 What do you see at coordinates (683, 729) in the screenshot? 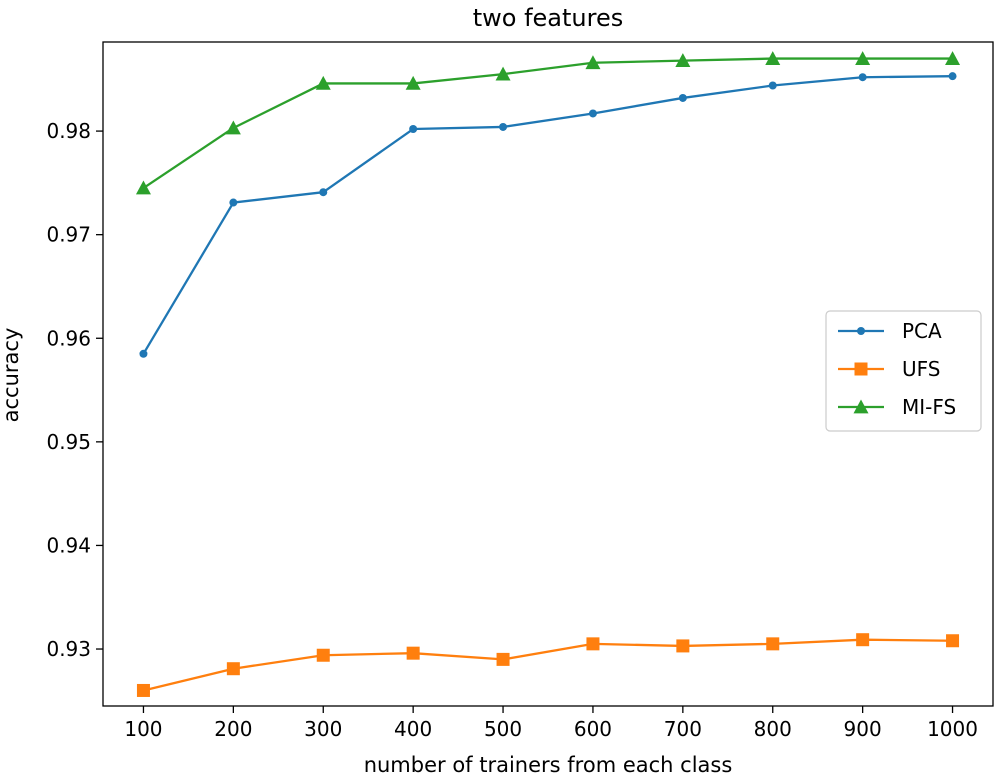
I see `x-tick-label: 700` at bounding box center [683, 729].